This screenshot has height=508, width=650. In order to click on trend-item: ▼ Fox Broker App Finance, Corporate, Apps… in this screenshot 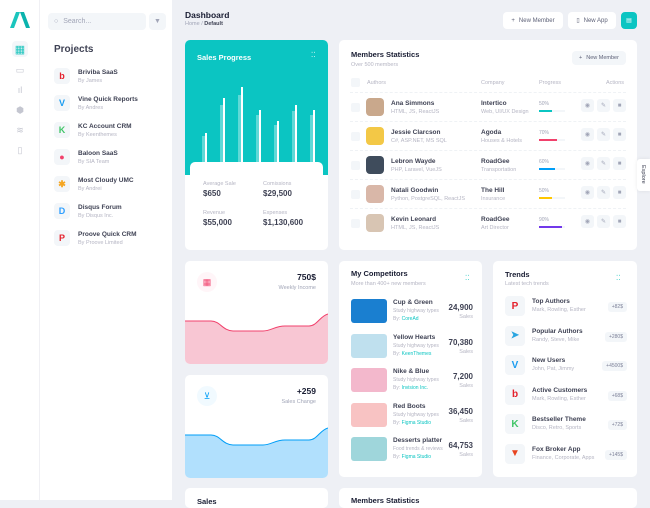, I will do `click(566, 455)`.